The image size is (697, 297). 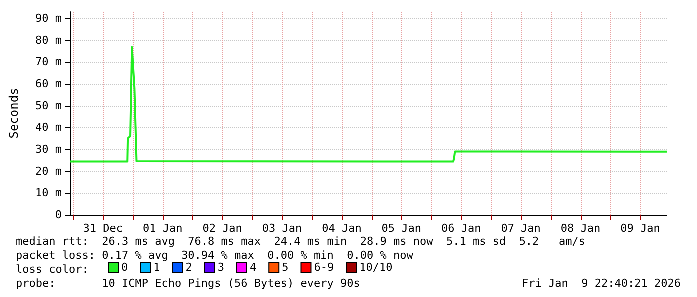 I want to click on y-tick-label: 30 m, so click(x=49, y=149).